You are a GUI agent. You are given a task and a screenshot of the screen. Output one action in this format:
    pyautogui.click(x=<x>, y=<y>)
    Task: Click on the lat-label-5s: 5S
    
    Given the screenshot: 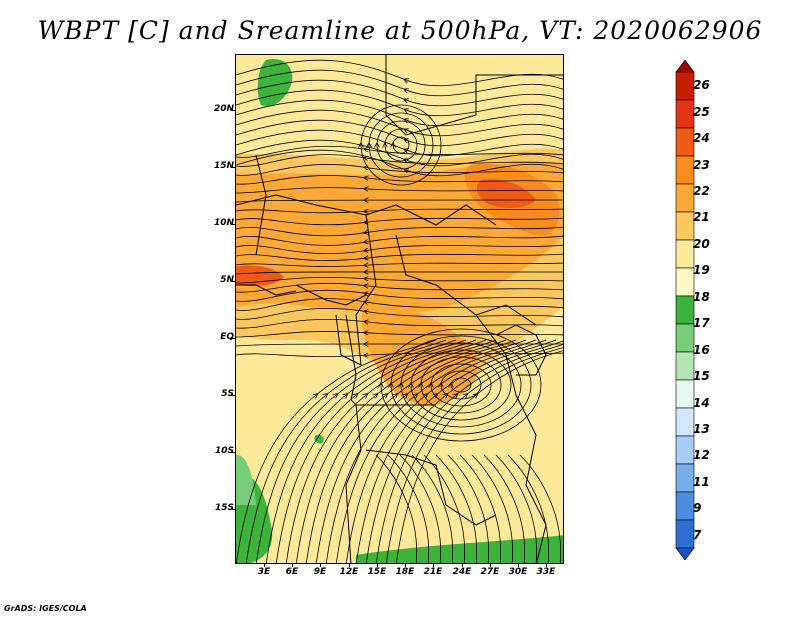 What is the action you would take?
    pyautogui.click(x=227, y=394)
    